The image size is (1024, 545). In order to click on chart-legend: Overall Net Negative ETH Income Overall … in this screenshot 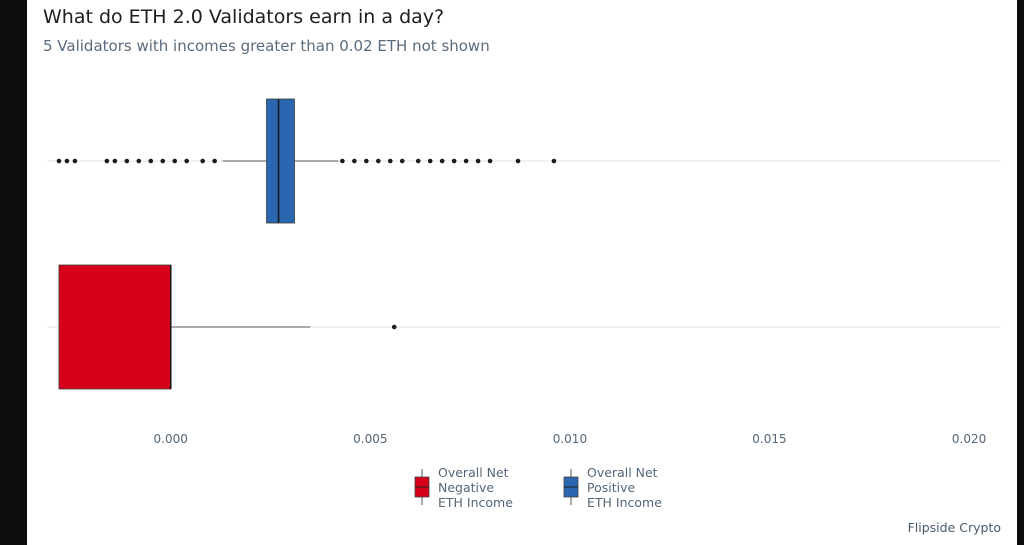, I will do `click(555, 489)`.